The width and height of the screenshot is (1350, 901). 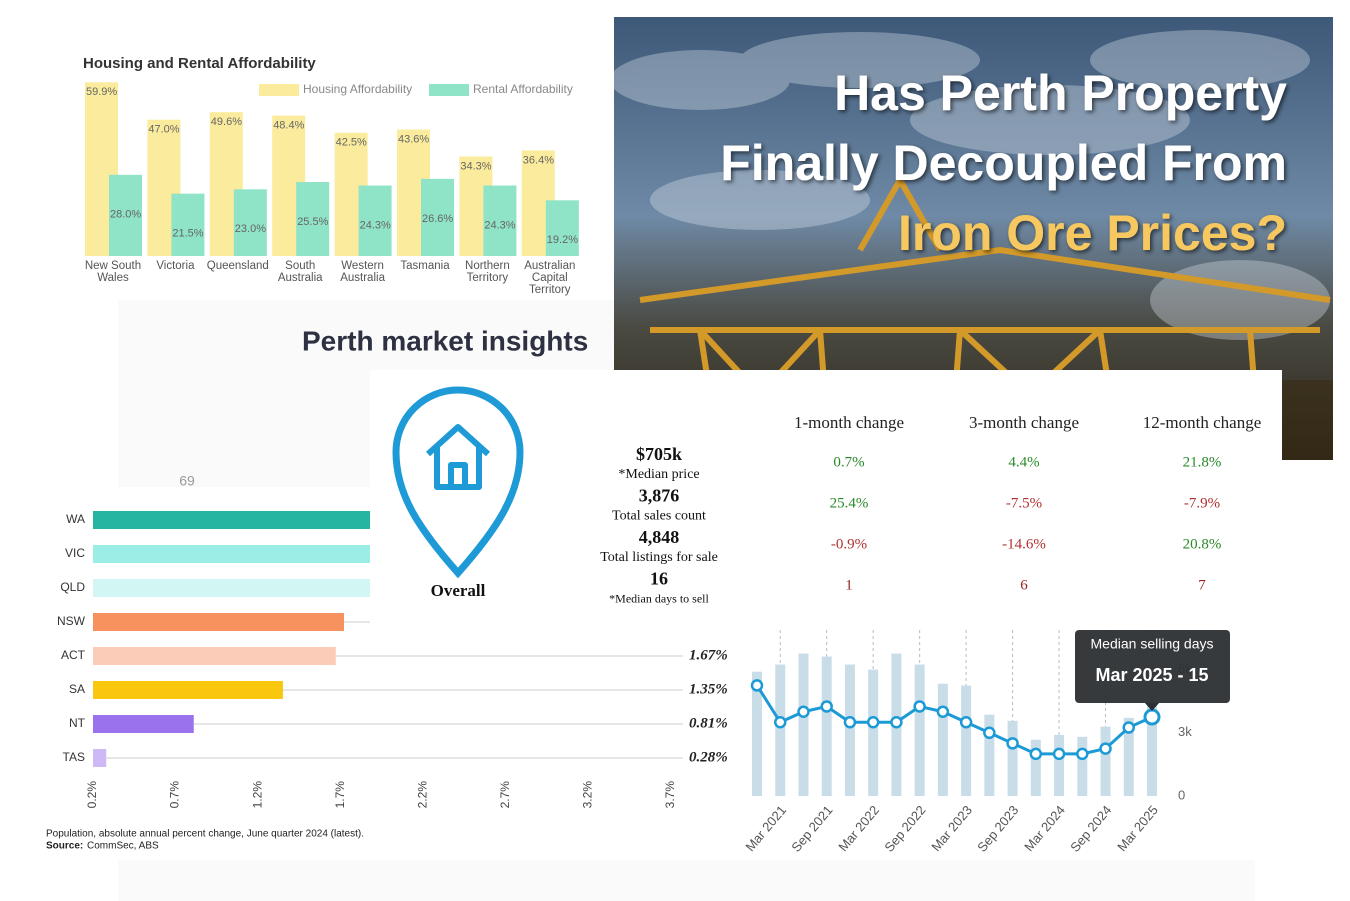 I want to click on x-tick-label: 2.2%, so click(x=422, y=795).